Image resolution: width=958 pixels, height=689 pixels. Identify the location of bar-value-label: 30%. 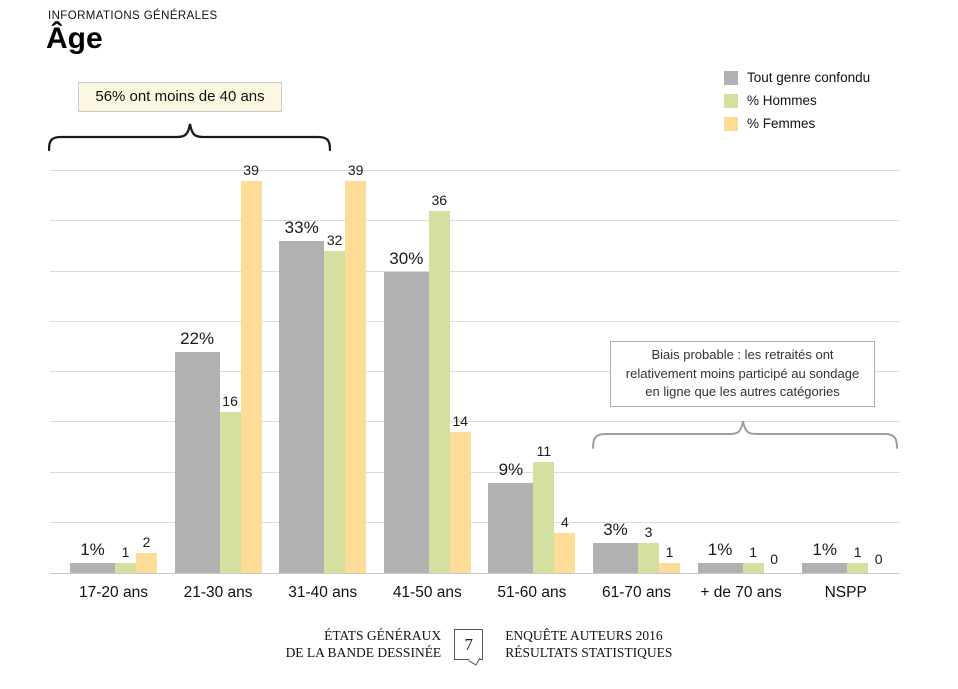
(406, 258).